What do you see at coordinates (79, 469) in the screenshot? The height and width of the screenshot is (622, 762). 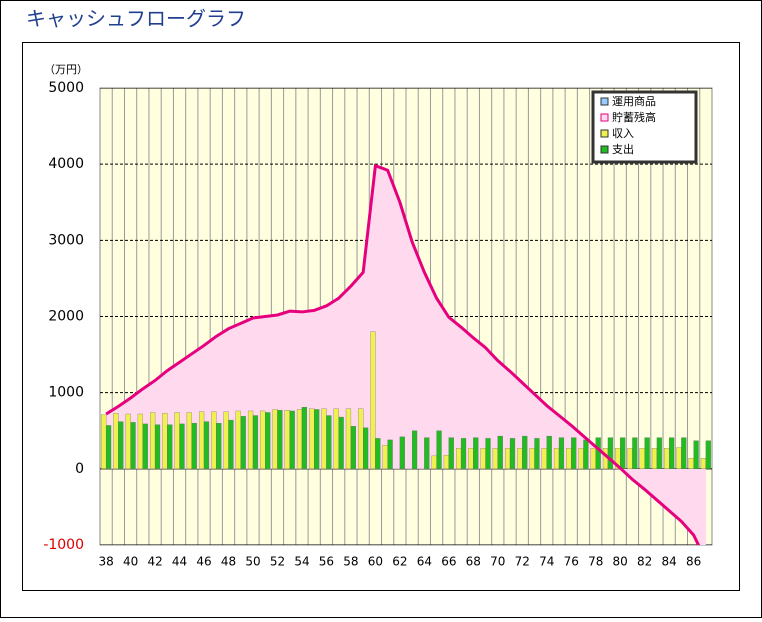 I see `y-tick-label: 0` at bounding box center [79, 469].